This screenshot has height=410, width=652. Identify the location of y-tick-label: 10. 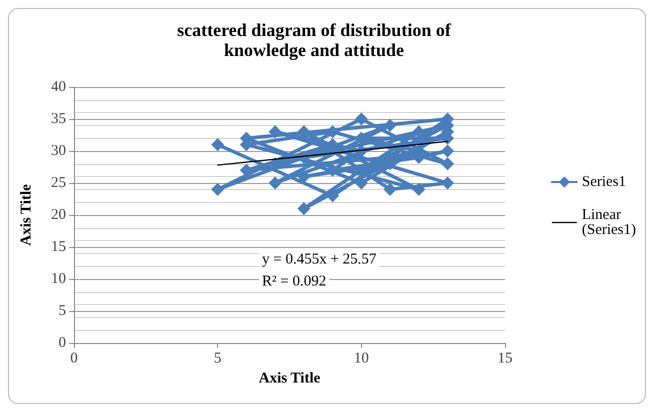
(58, 279).